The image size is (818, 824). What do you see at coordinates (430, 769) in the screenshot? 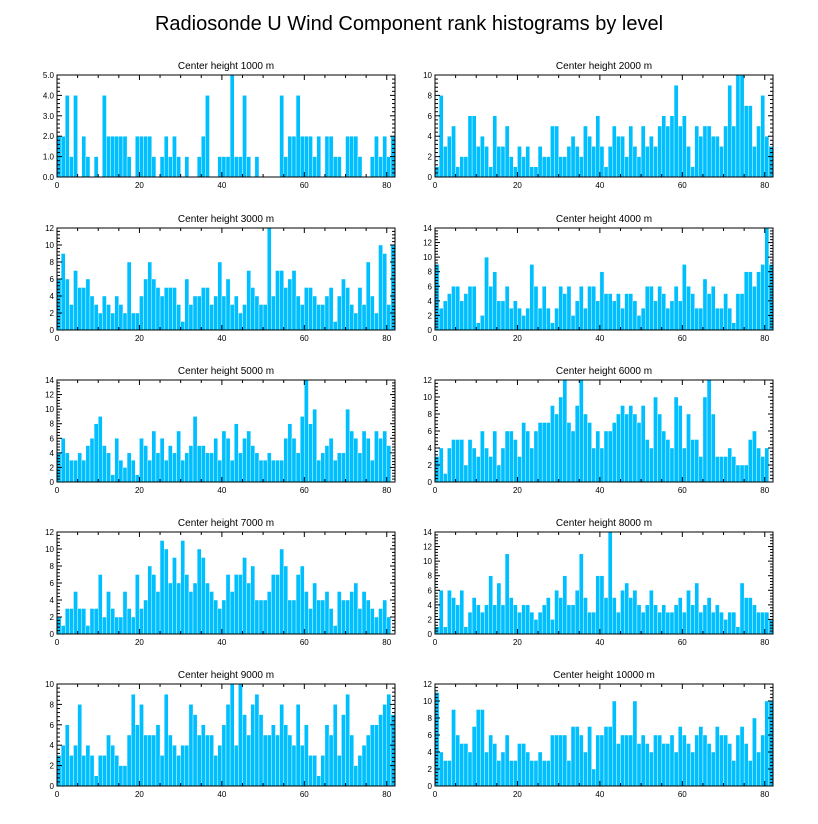
I see `y-tick-label: 2` at bounding box center [430, 769].